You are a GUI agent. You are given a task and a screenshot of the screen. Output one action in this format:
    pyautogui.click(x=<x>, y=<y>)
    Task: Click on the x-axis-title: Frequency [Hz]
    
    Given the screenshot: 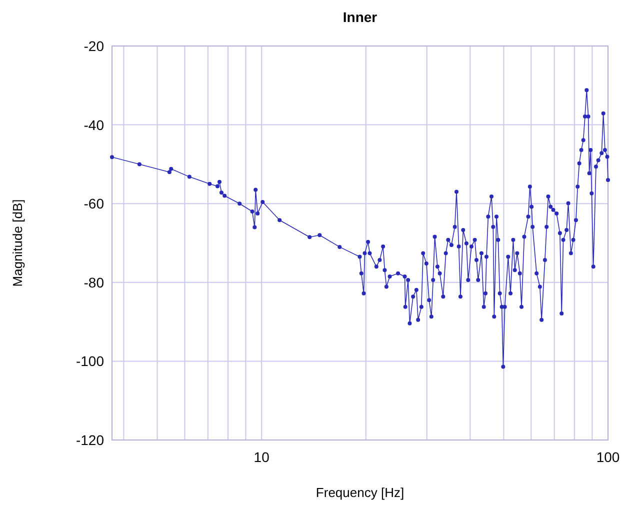 What is the action you would take?
    pyautogui.click(x=360, y=492)
    